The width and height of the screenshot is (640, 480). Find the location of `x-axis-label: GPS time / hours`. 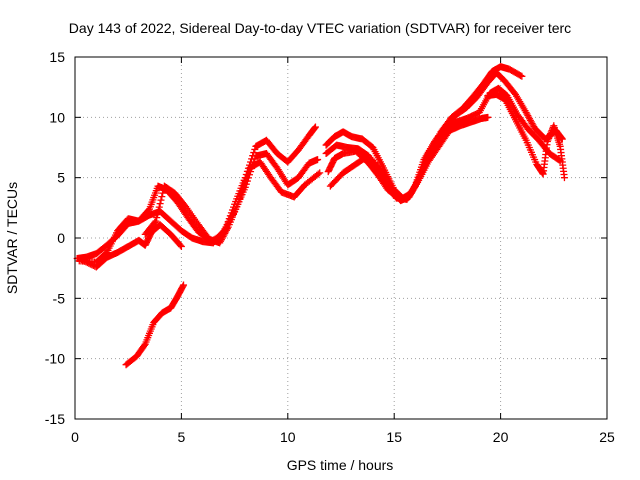

x-axis-label: GPS time / hours is located at coordinates (340, 465).